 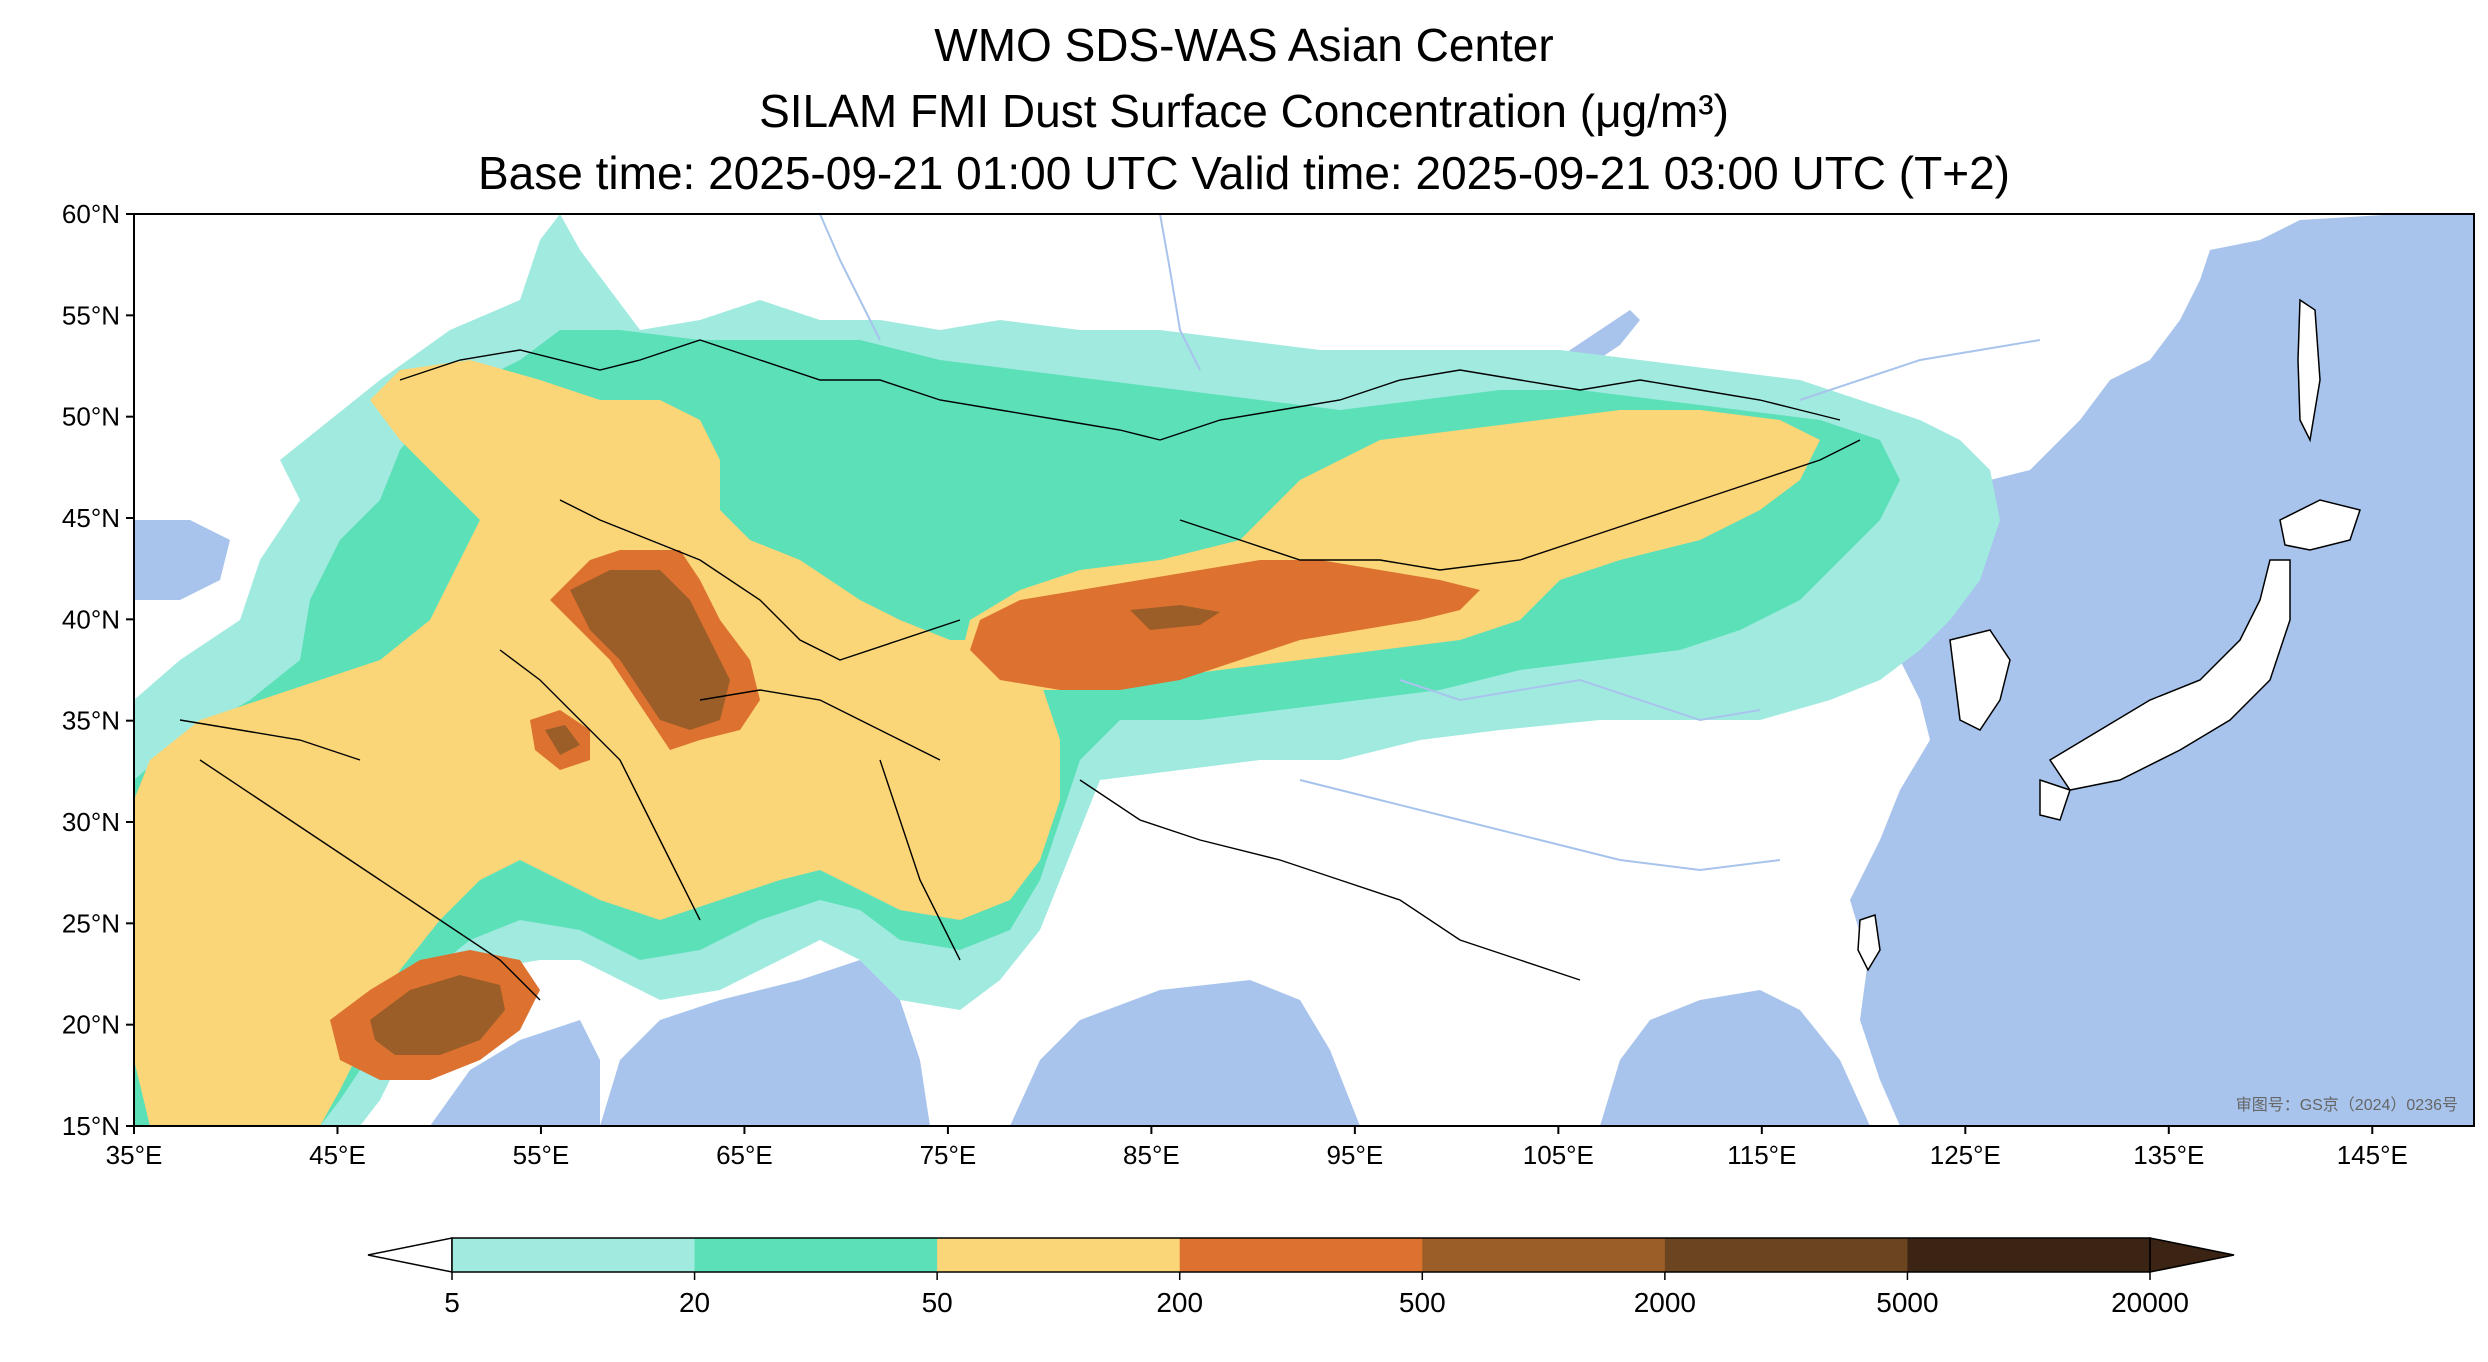 I want to click on border-iraq-syria, so click(x=270, y=740).